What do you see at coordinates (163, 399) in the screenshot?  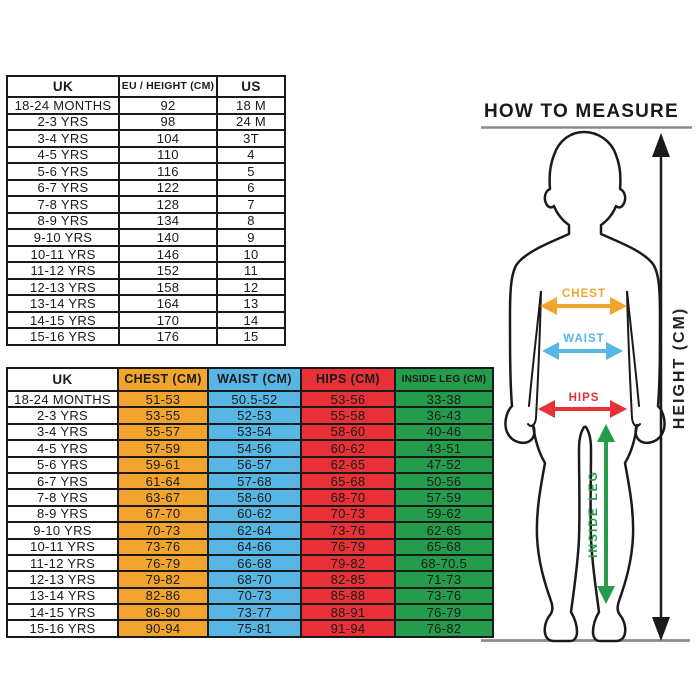 I see `table-cell: 51-53` at bounding box center [163, 399].